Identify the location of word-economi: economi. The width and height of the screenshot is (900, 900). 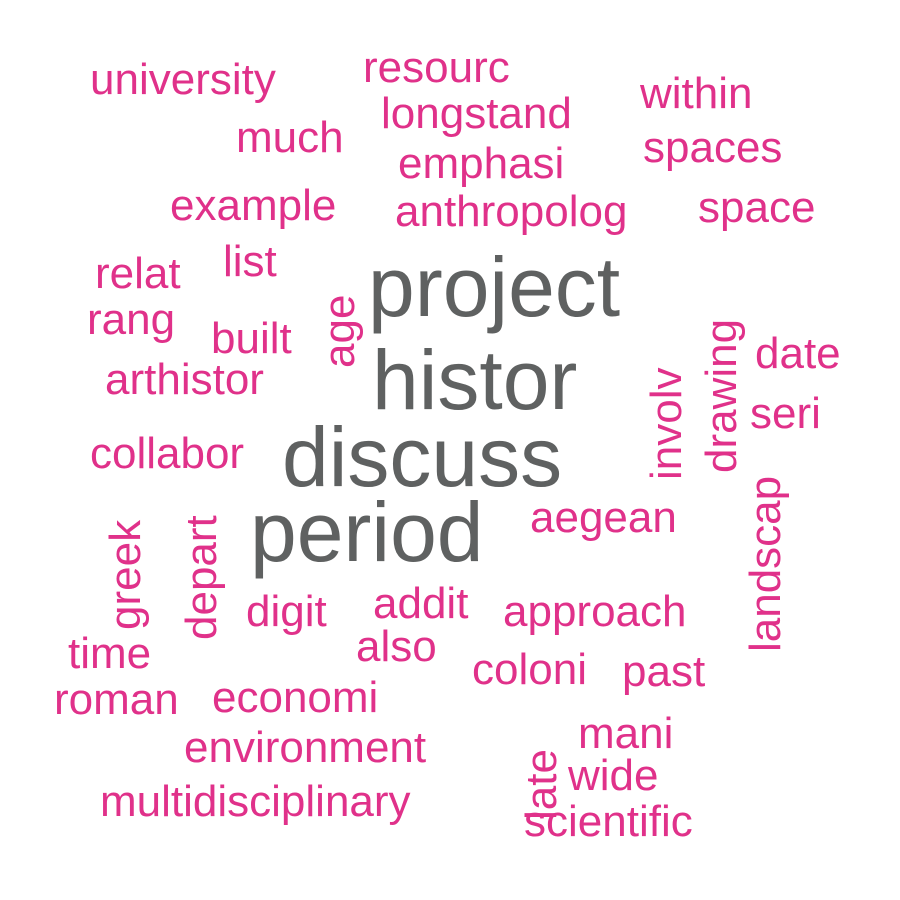
(295, 697).